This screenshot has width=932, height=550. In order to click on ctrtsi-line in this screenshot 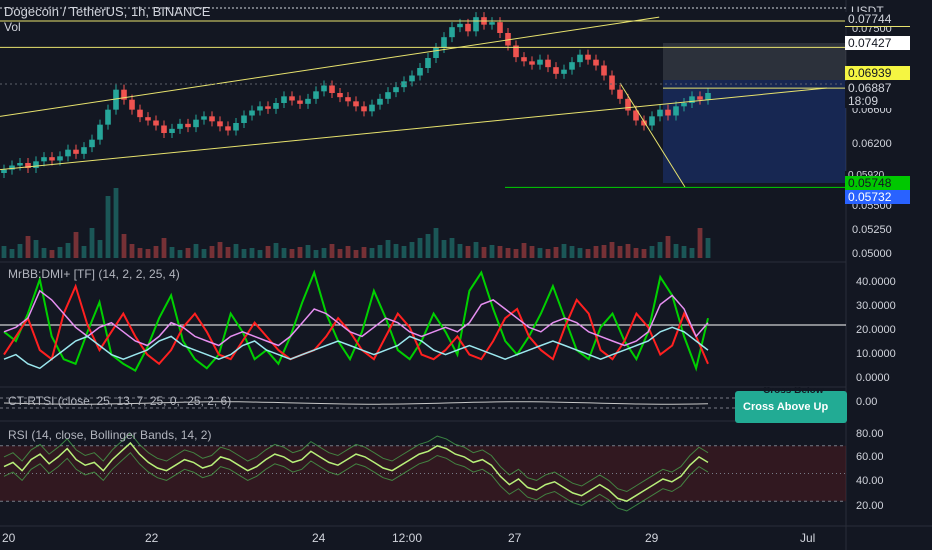, I will do `click(356, 403)`.